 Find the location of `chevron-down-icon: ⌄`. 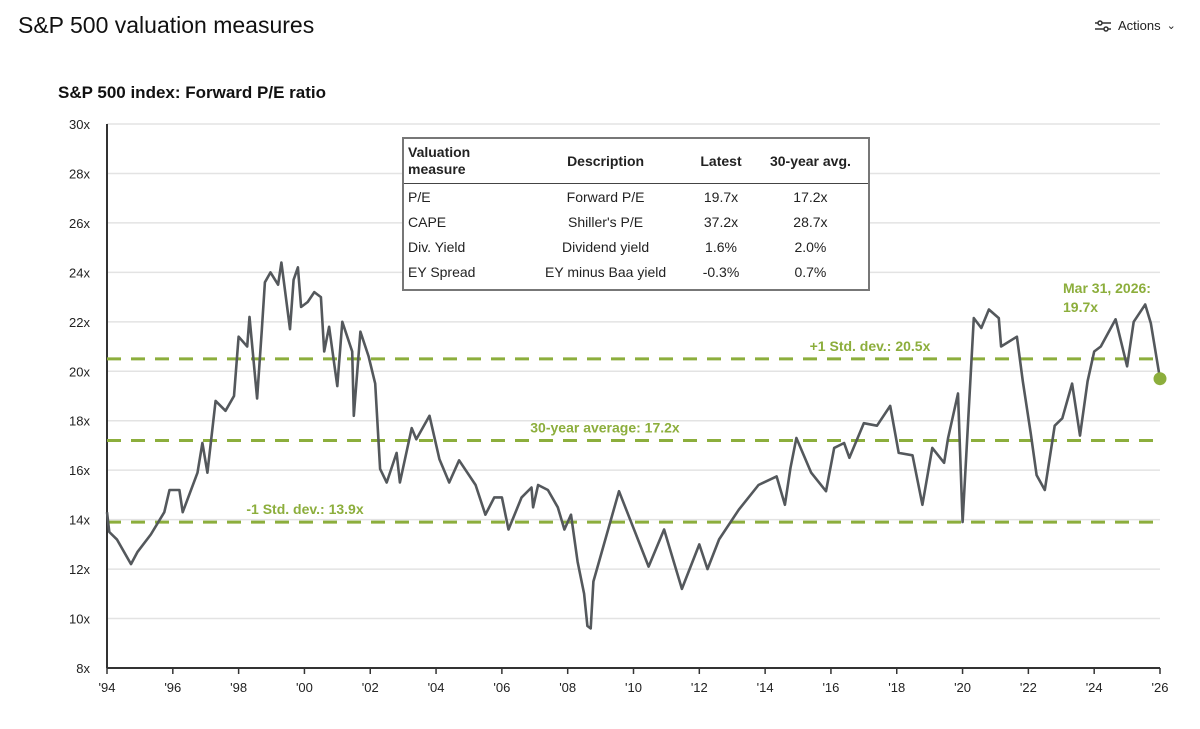

chevron-down-icon: ⌄ is located at coordinates (1171, 26).